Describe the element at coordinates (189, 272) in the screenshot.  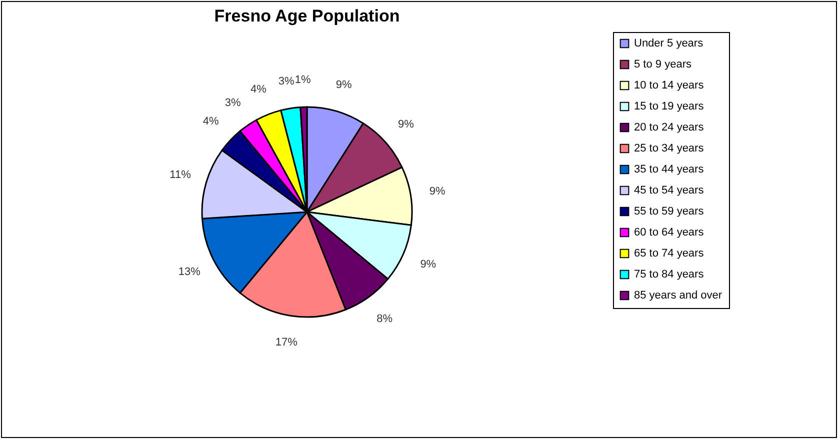
I see `data-label: 13%` at that location.